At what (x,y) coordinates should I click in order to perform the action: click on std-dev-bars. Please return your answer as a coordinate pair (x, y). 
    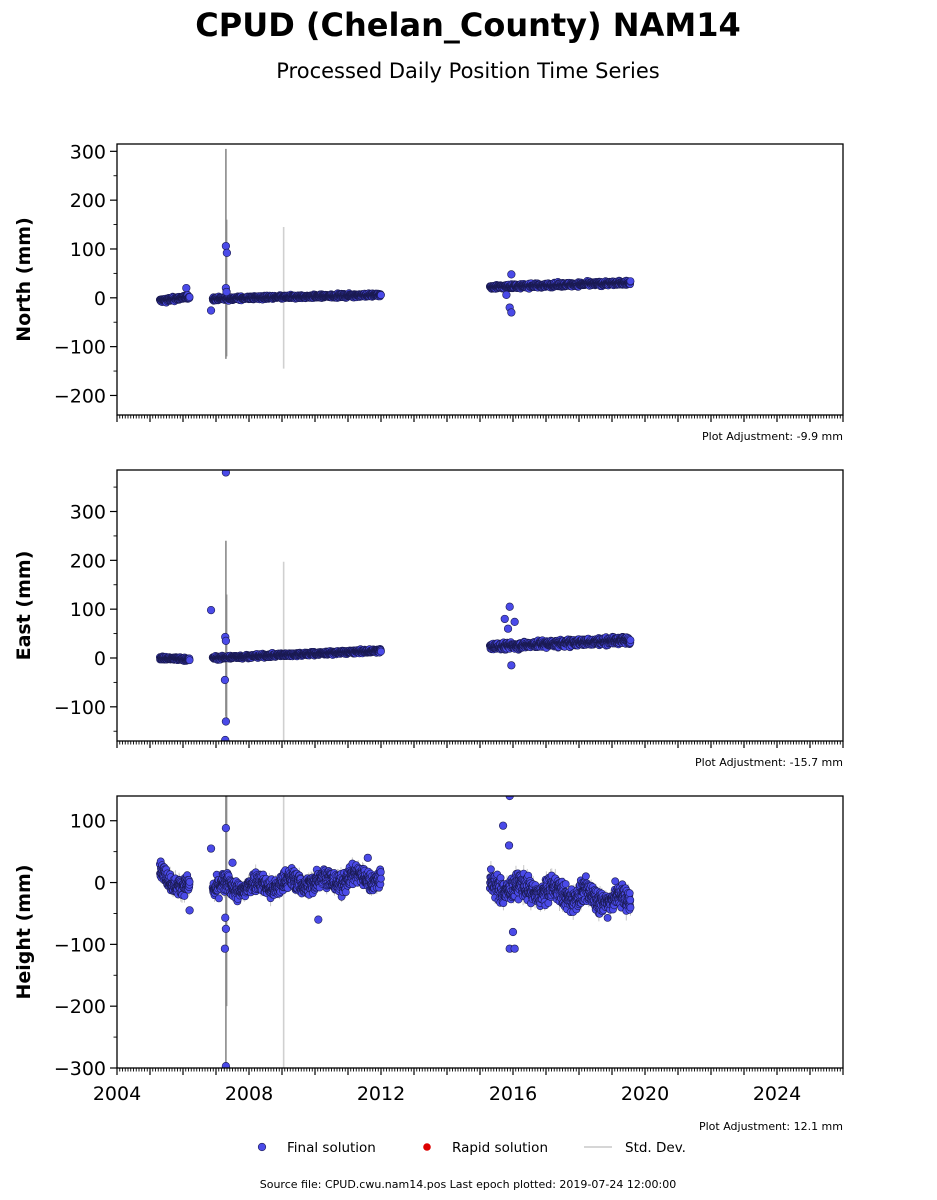
    Looking at the image, I should click on (395, 258).